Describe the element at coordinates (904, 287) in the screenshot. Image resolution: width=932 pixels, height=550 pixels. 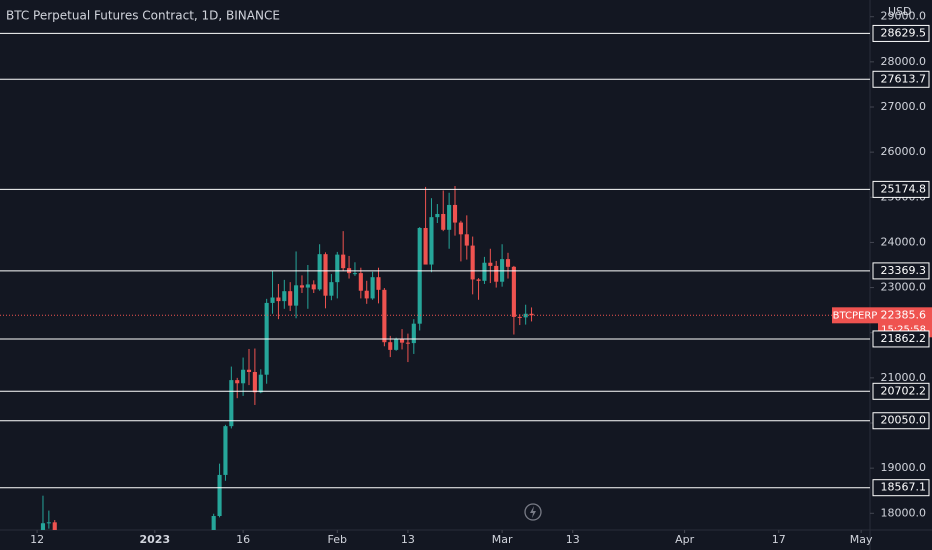
I see `y-tick-label: 23000.0` at that location.